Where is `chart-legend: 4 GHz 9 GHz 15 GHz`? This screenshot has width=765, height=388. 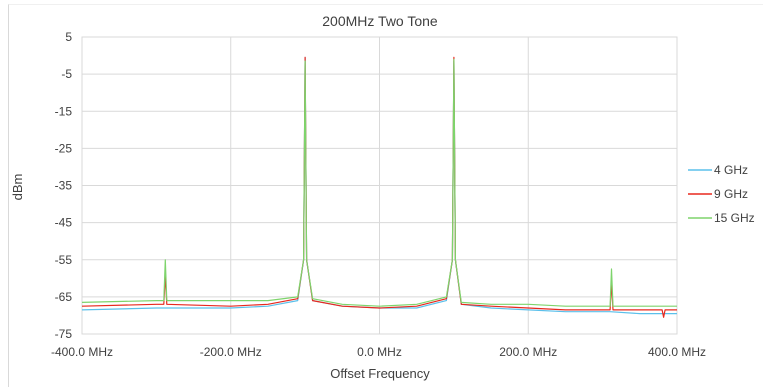
chart-legend: 4 GHz 9 GHz 15 GHz is located at coordinates (721, 194).